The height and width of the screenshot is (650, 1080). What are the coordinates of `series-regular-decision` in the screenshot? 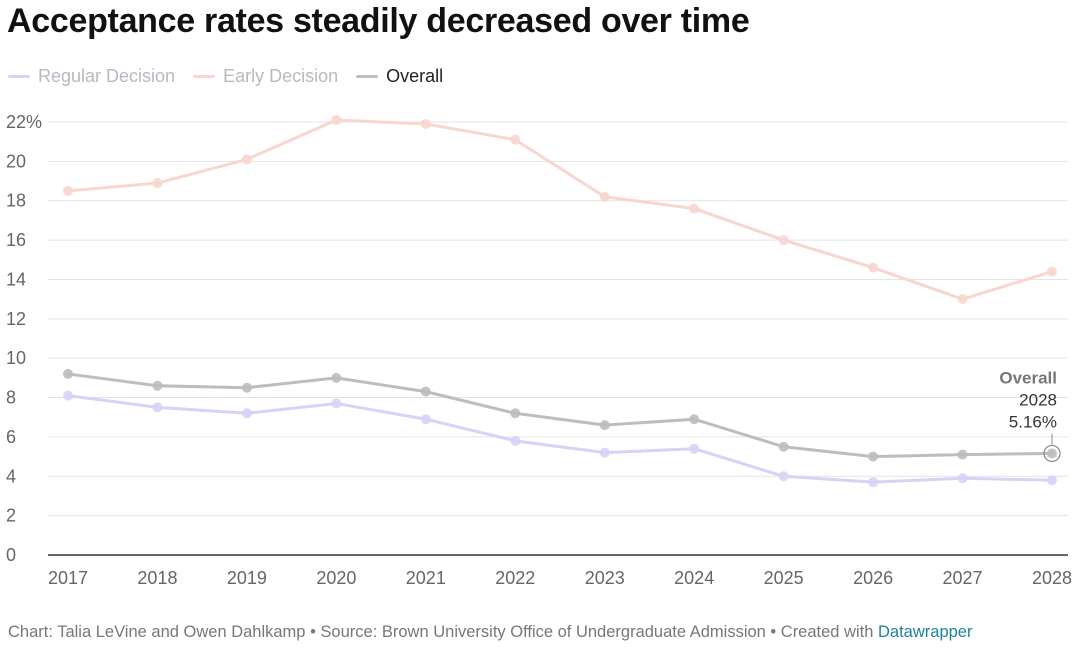 It's located at (560, 439).